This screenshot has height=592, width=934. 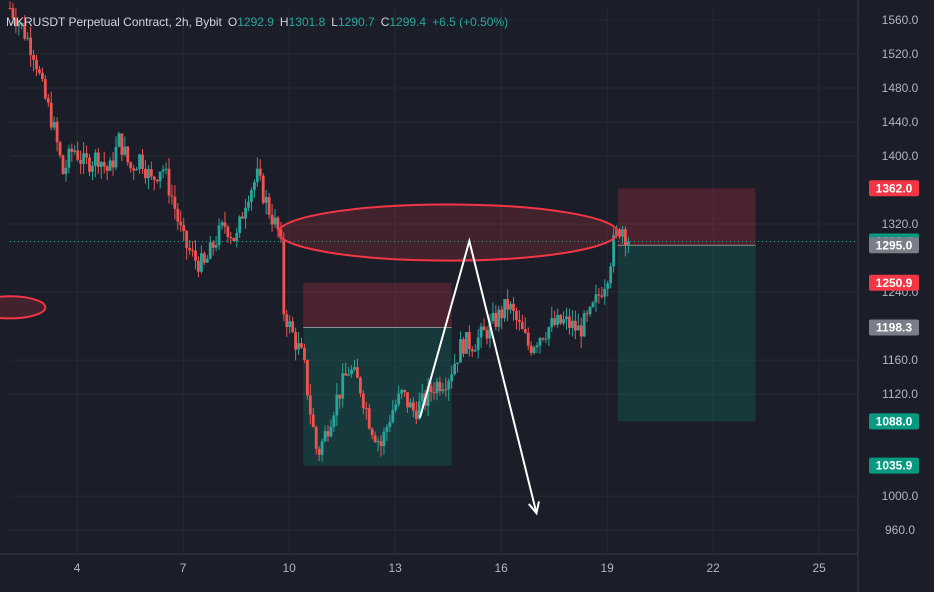 I want to click on ellipse-left-zone, so click(x=23, y=307).